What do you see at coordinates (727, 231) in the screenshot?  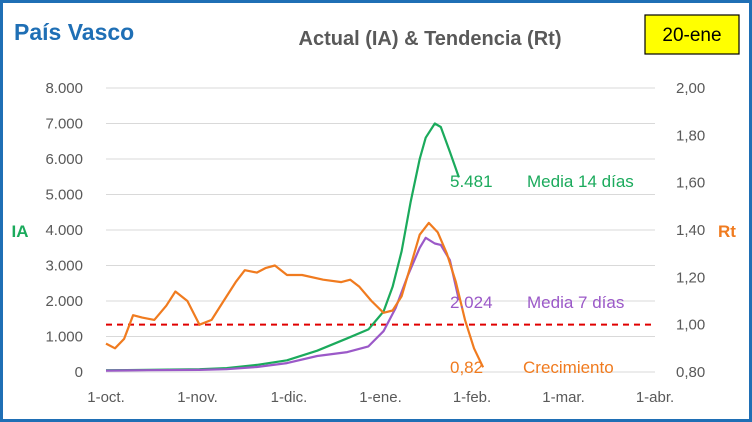 I see `right-axis-label: Rt` at bounding box center [727, 231].